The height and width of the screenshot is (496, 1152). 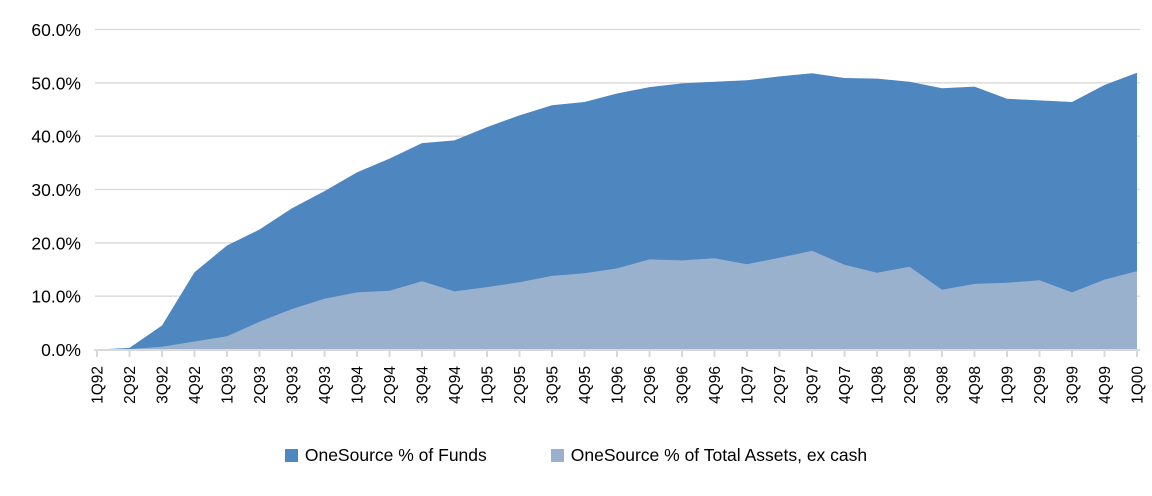 What do you see at coordinates (878, 385) in the screenshot?
I see `x-axis-label: 1Q98` at bounding box center [878, 385].